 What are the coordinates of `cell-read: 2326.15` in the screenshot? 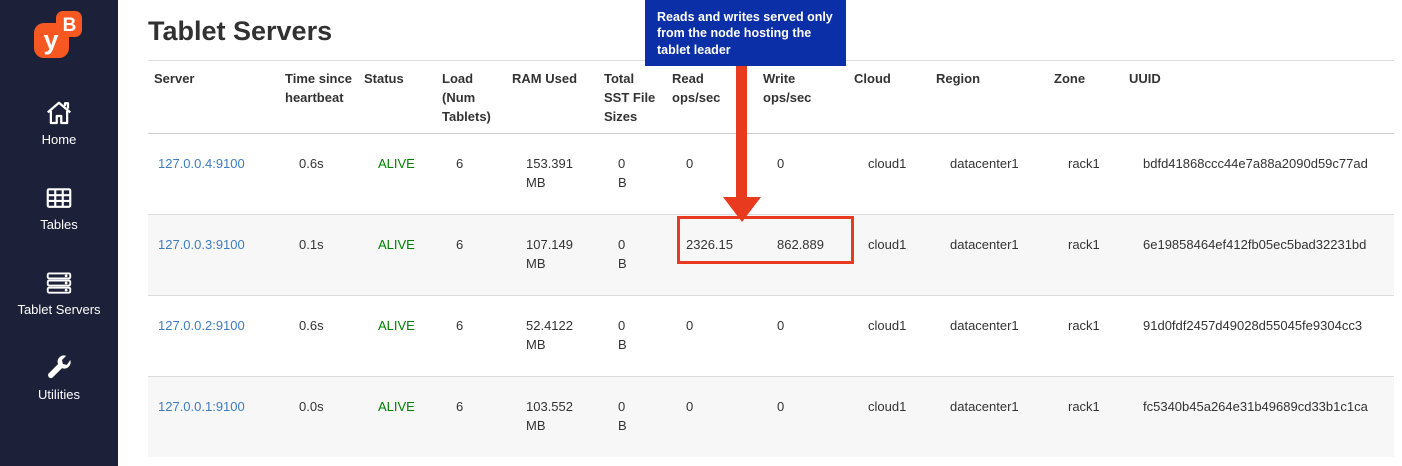 It's located at (711, 254).